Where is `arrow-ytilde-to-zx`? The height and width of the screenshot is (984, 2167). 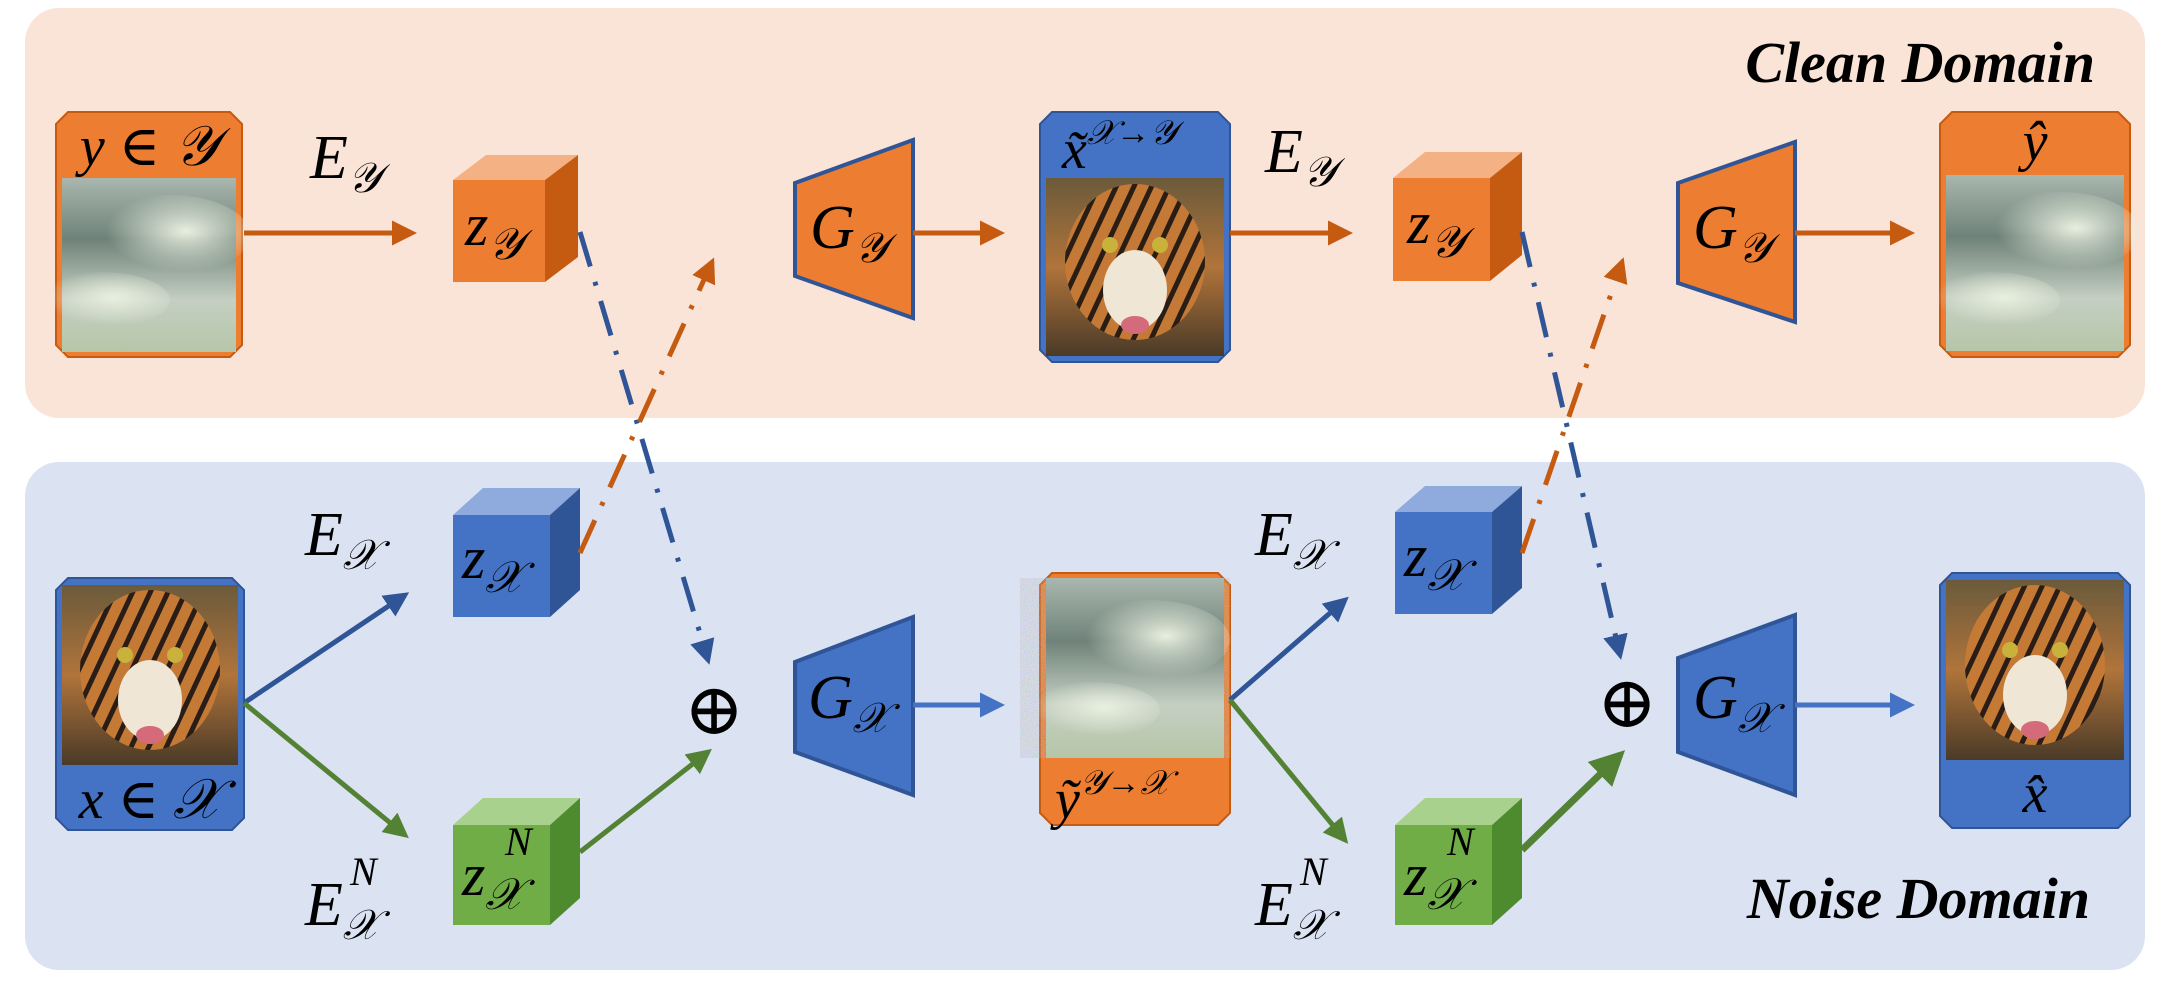 arrow-ytilde-to-zx is located at coordinates (1288, 649).